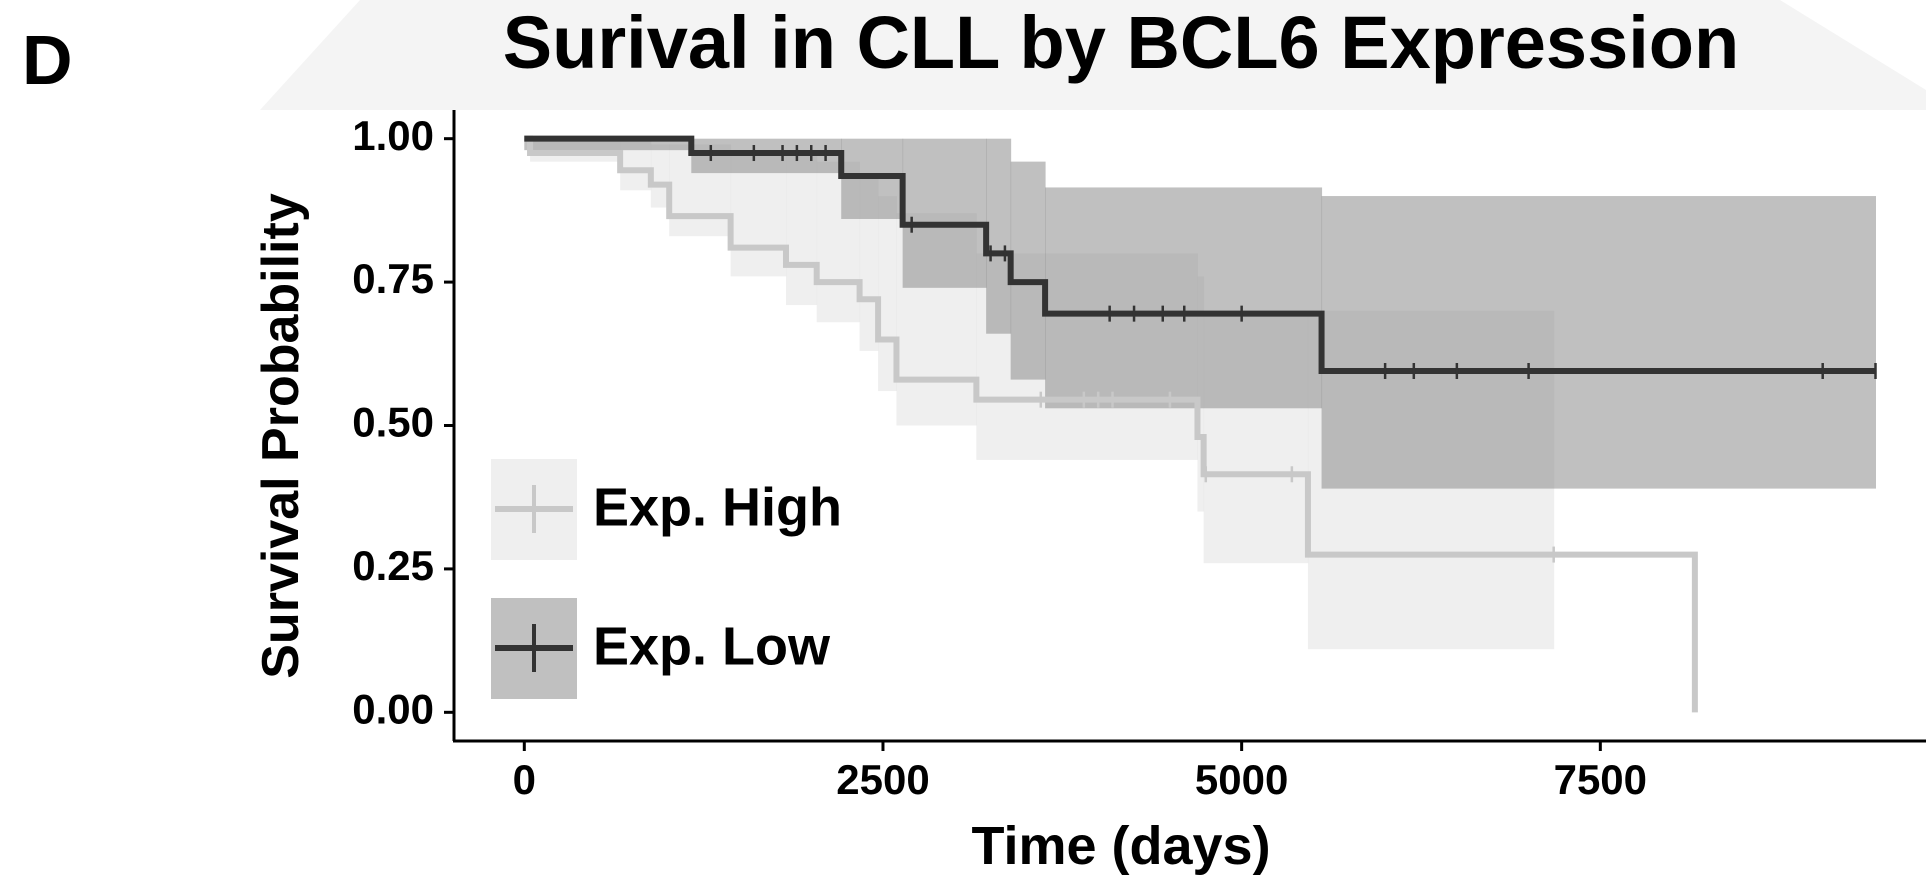 The image size is (1926, 885). I want to click on y-tick-label: 0.00, so click(393, 708).